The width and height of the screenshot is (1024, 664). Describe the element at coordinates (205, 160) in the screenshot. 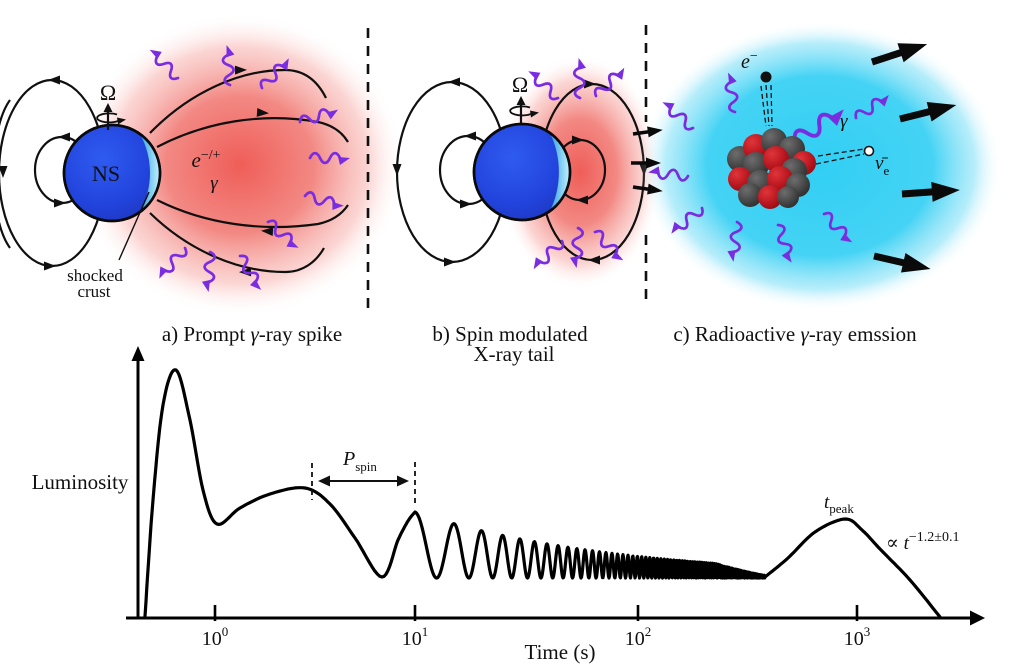

I see `pair-plasma-label: e−/+` at that location.